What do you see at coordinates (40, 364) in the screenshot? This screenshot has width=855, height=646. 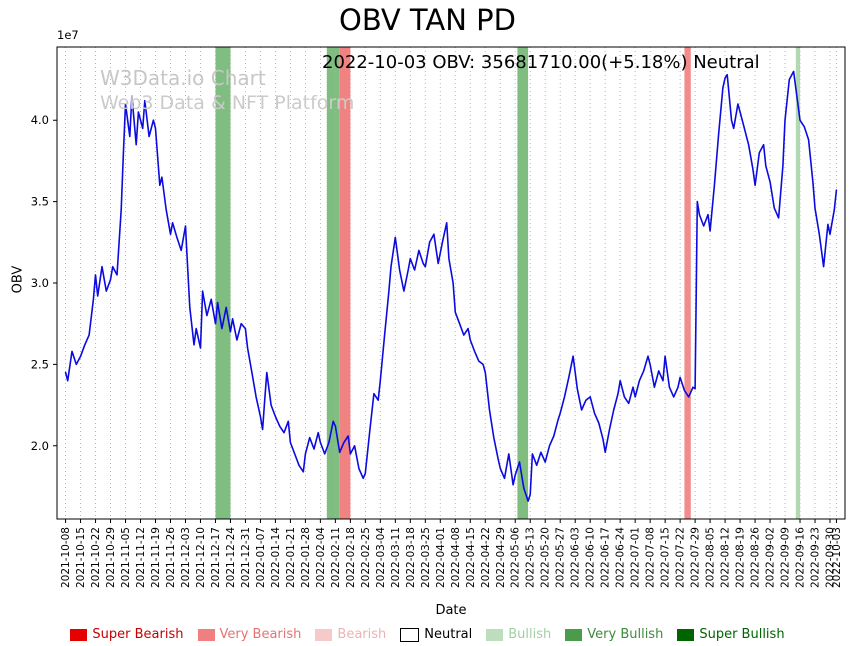 I see `y-tick-label: 2.5` at bounding box center [40, 364].